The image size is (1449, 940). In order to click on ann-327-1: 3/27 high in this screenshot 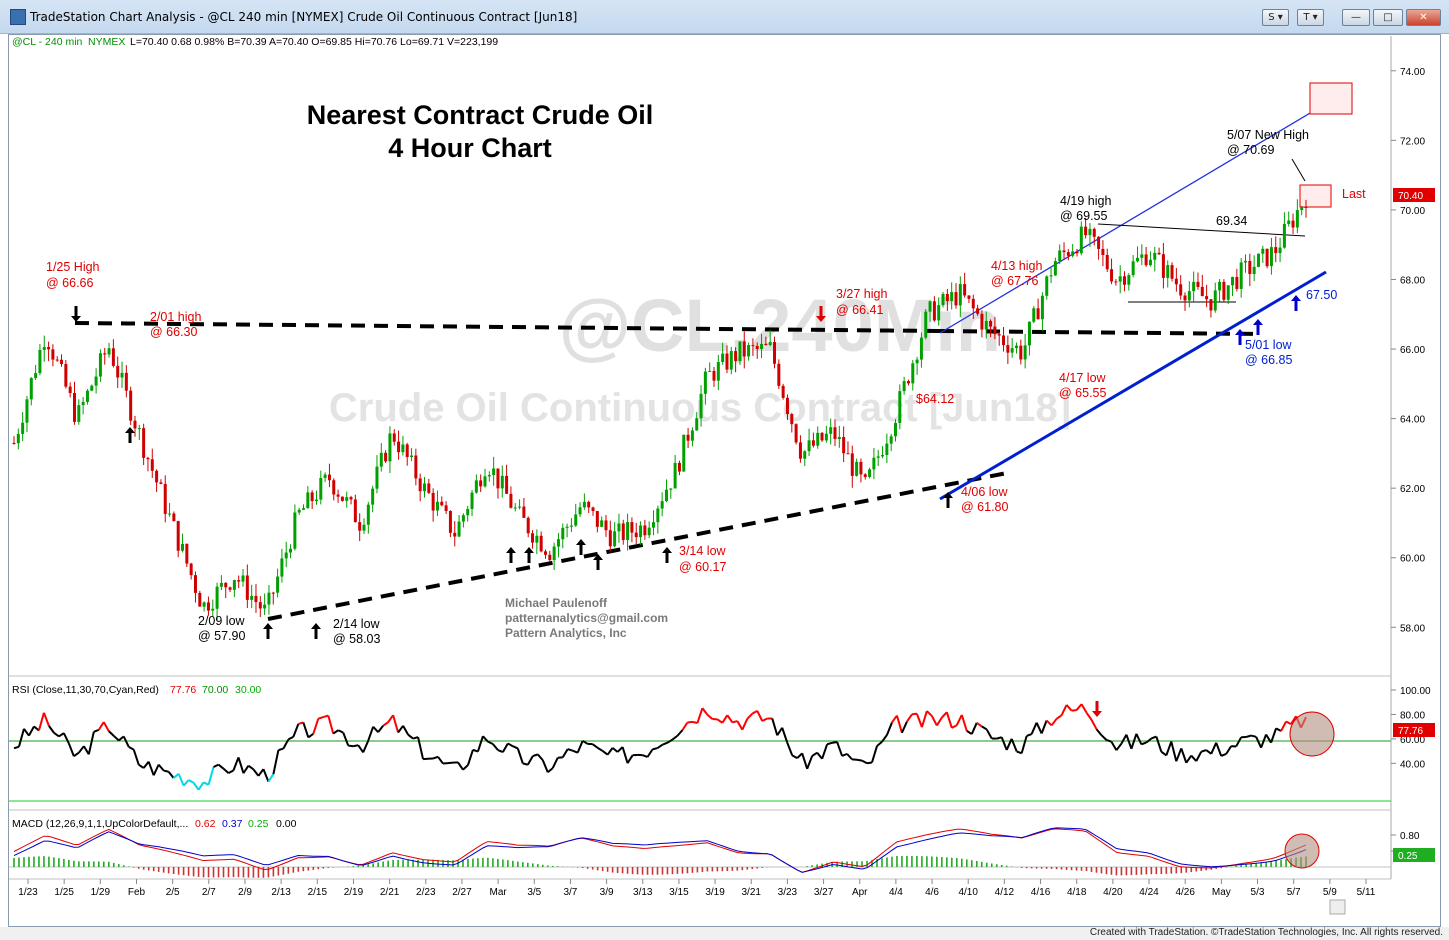, I will do `click(861, 294)`.